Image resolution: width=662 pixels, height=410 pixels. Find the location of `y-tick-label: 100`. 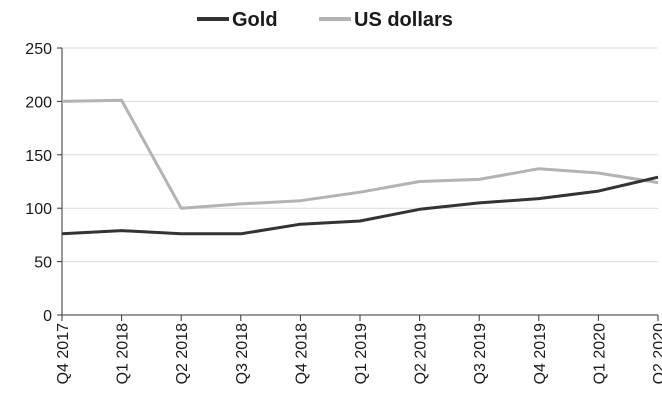

y-tick-label: 100 is located at coordinates (38, 209).